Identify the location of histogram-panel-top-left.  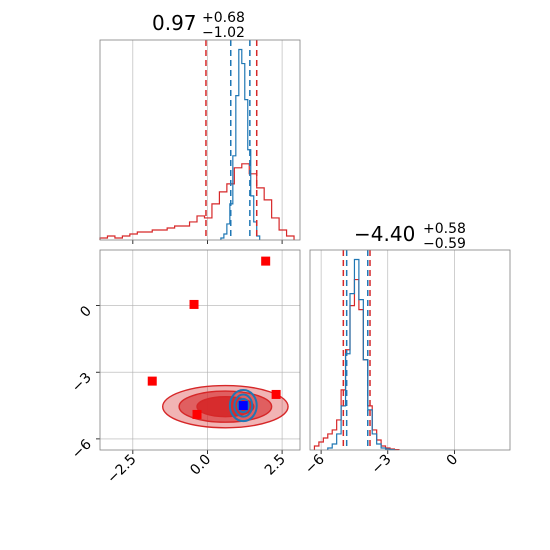
(200, 141).